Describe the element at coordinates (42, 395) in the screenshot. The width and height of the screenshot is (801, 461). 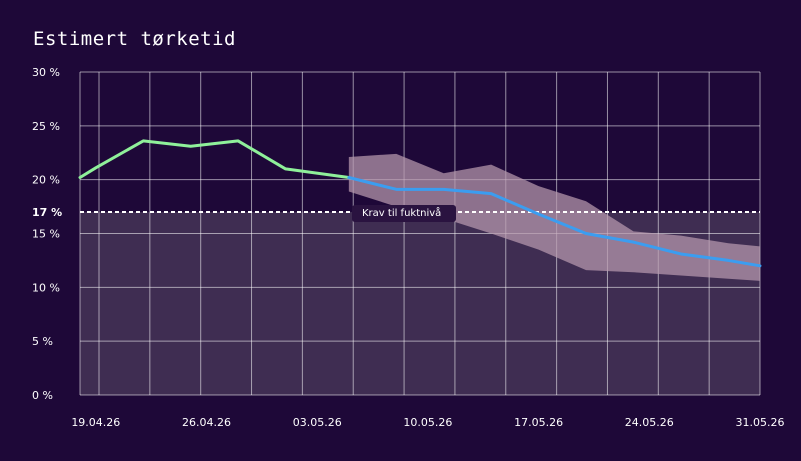
I see `y-tick-label: 0 %` at that location.